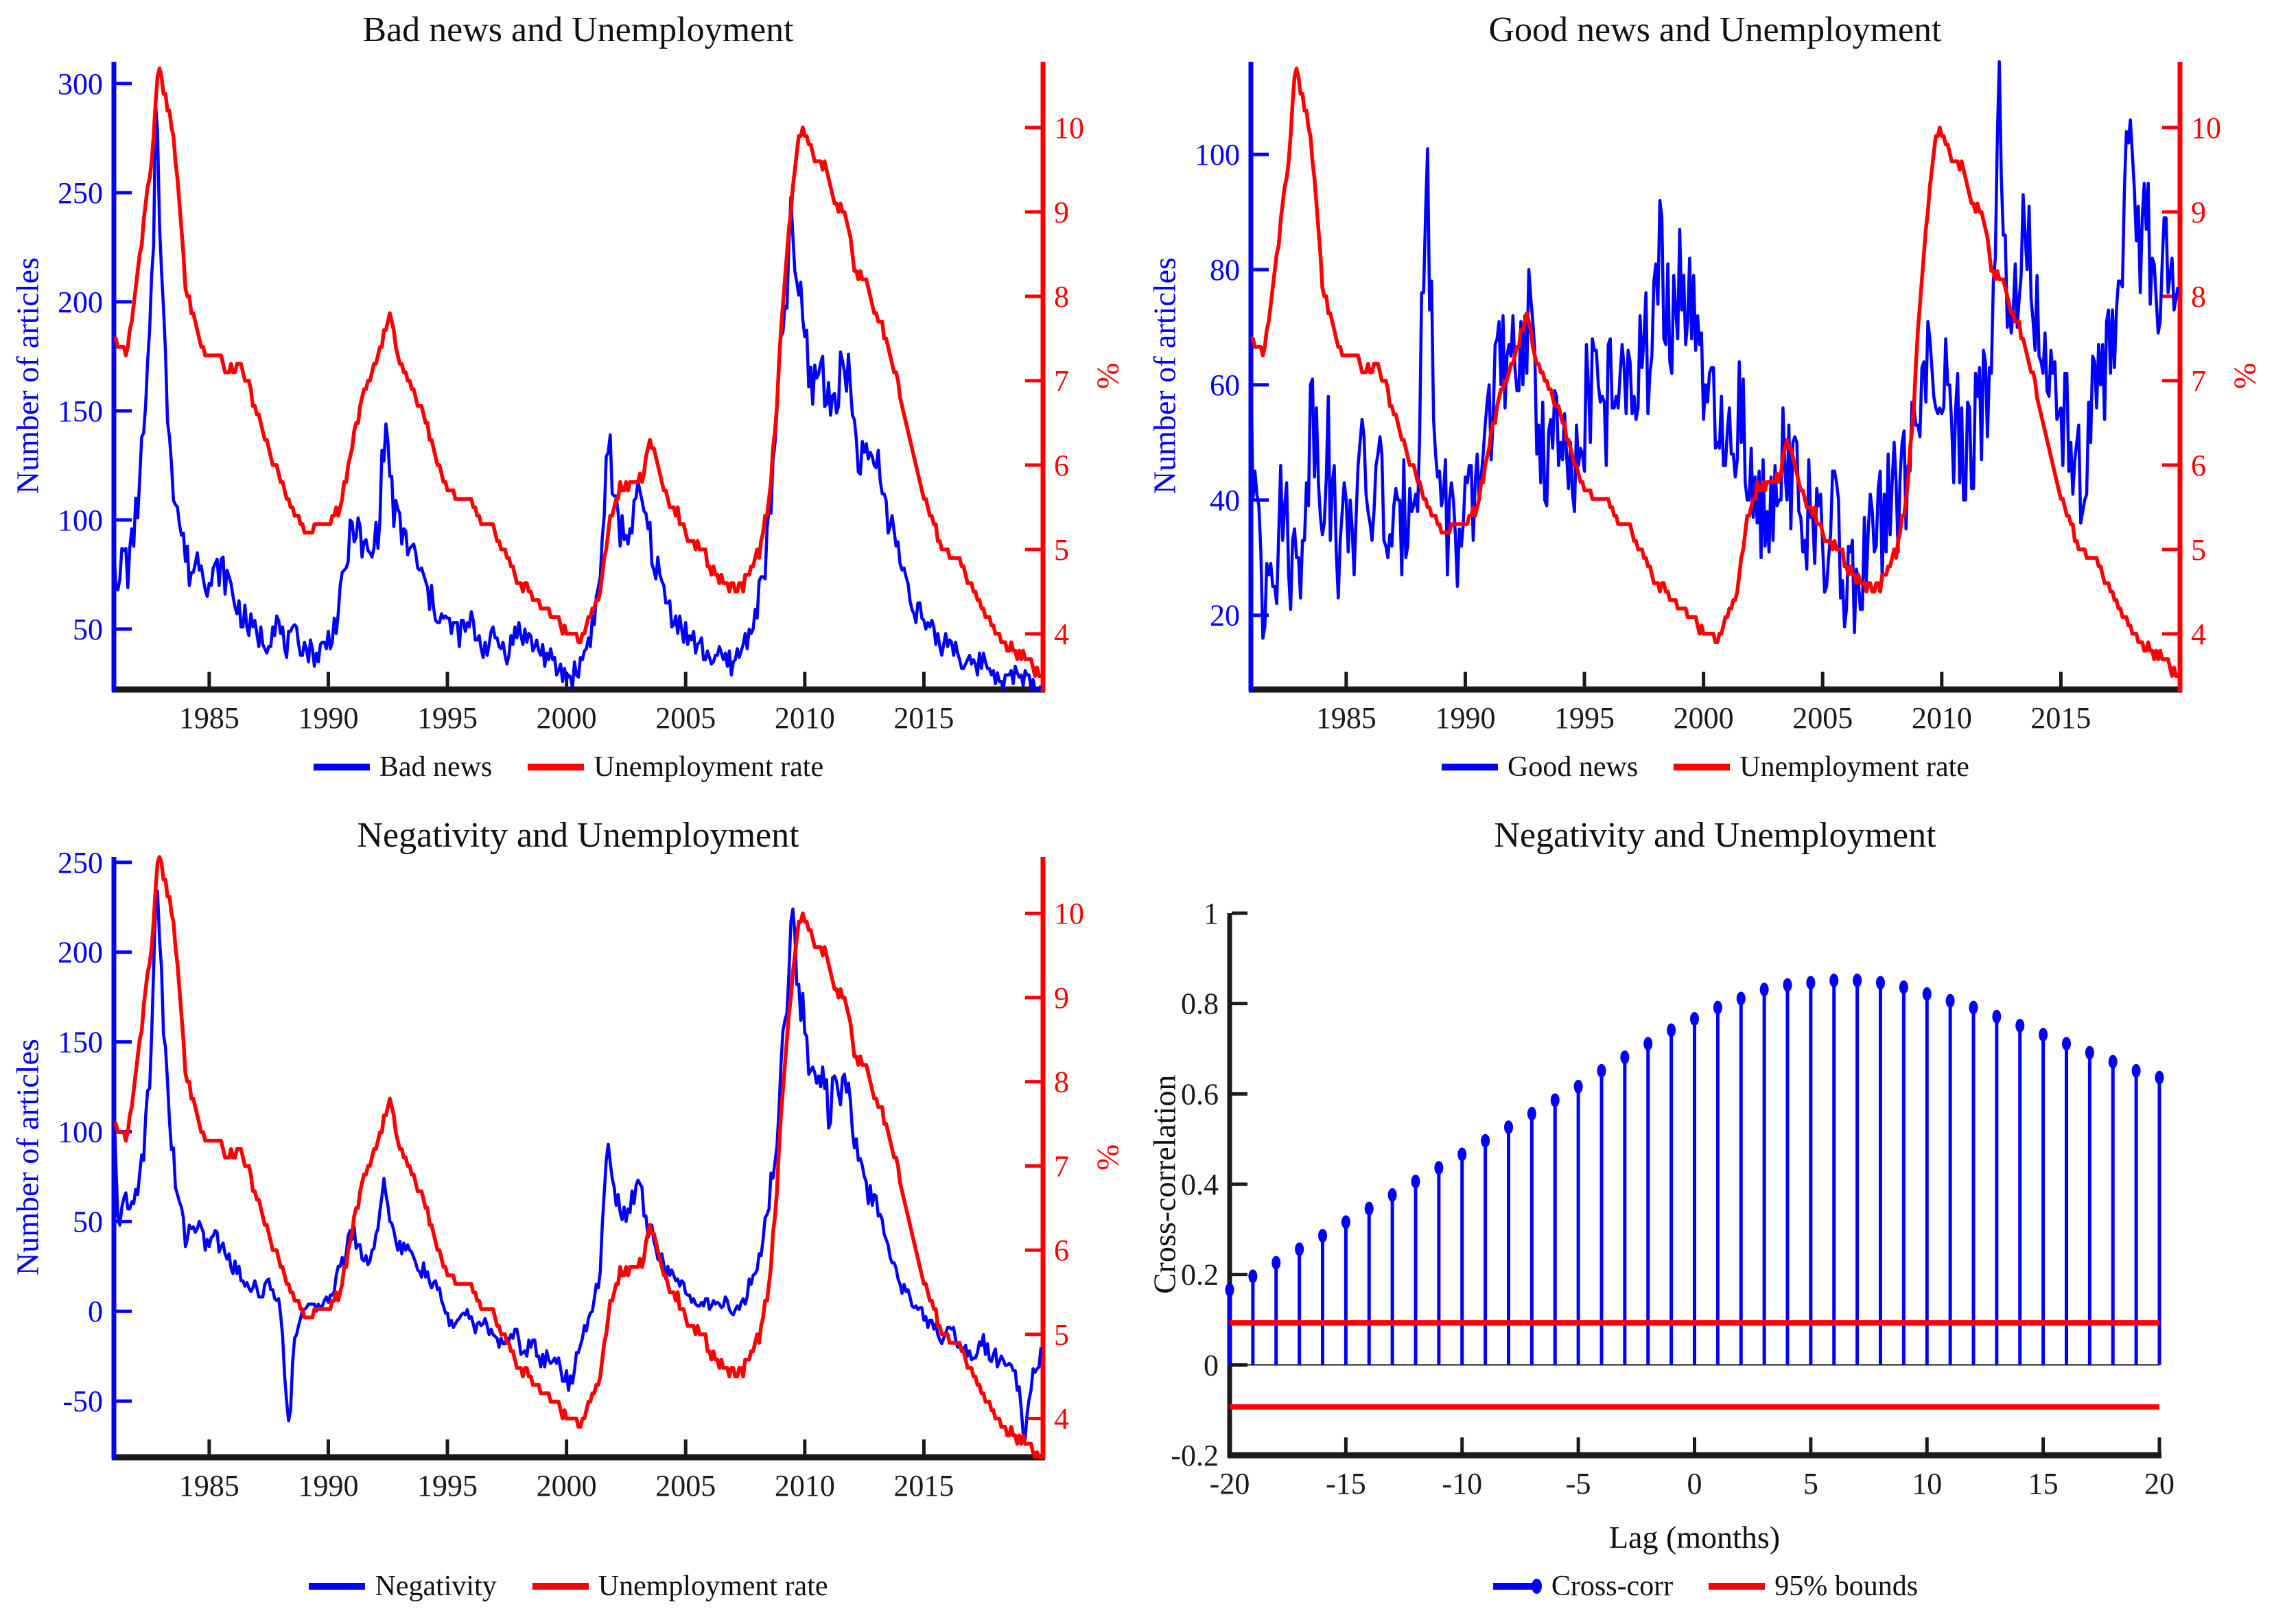 The image size is (2274, 1624). I want to click on x-tick-label: 5, so click(1810, 1484).